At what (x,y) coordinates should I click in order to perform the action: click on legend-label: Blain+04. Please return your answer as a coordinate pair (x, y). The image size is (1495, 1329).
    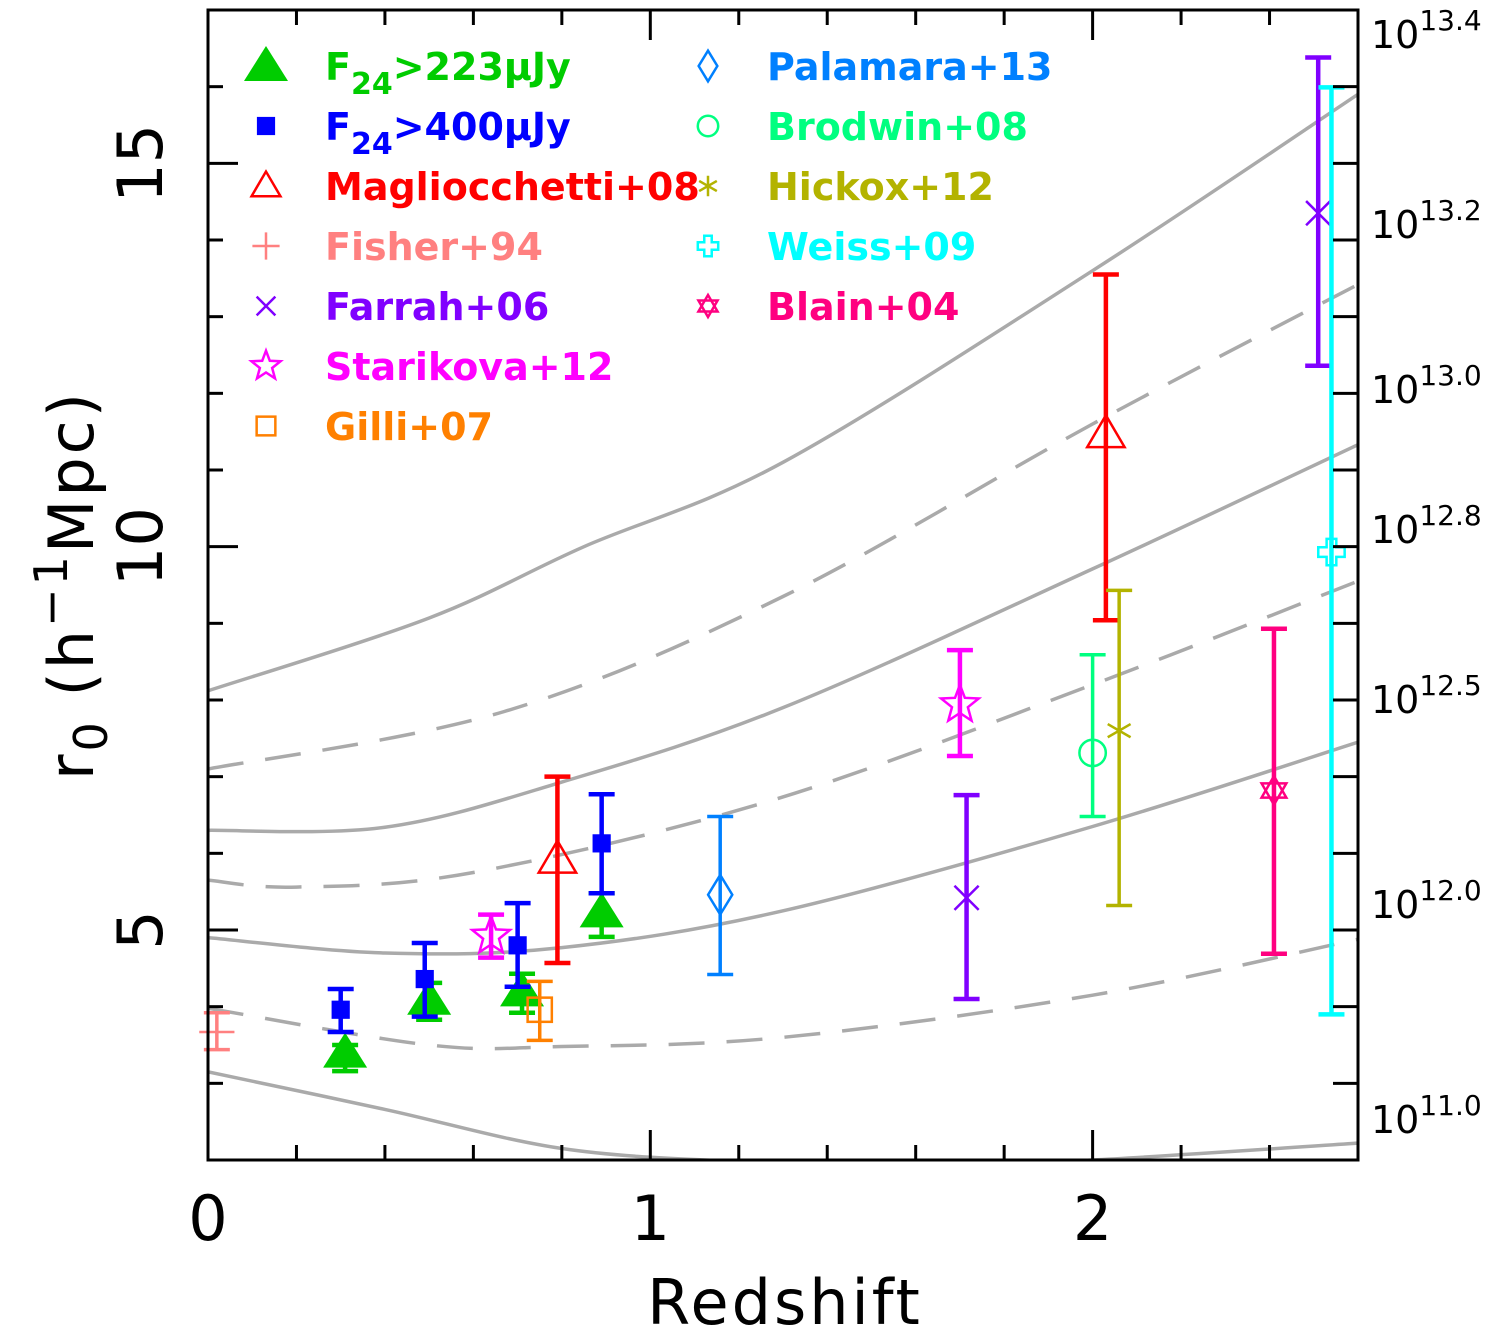
    Looking at the image, I should click on (863, 307).